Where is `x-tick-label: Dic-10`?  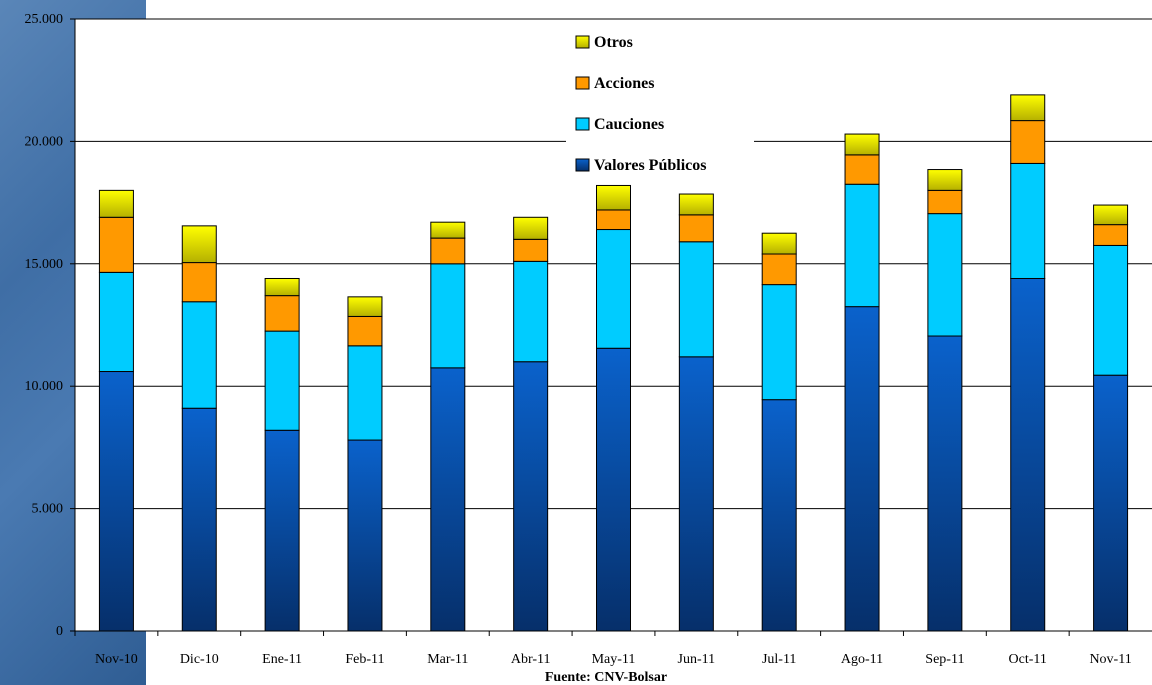 x-tick-label: Dic-10 is located at coordinates (199, 659).